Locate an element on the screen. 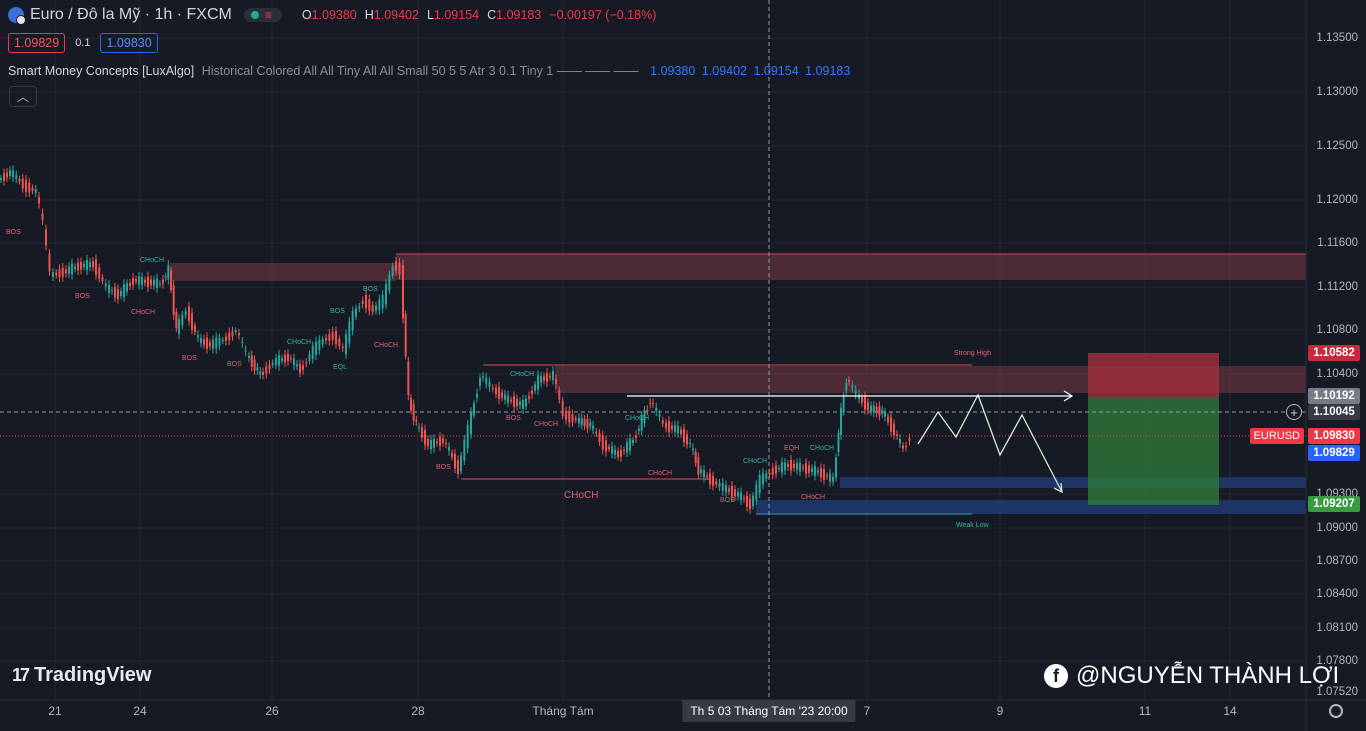 This screenshot has height=731, width=1366. symbol-title: Euro / Đô la Mỹ · 1h · FXCM is located at coordinates (131, 14).